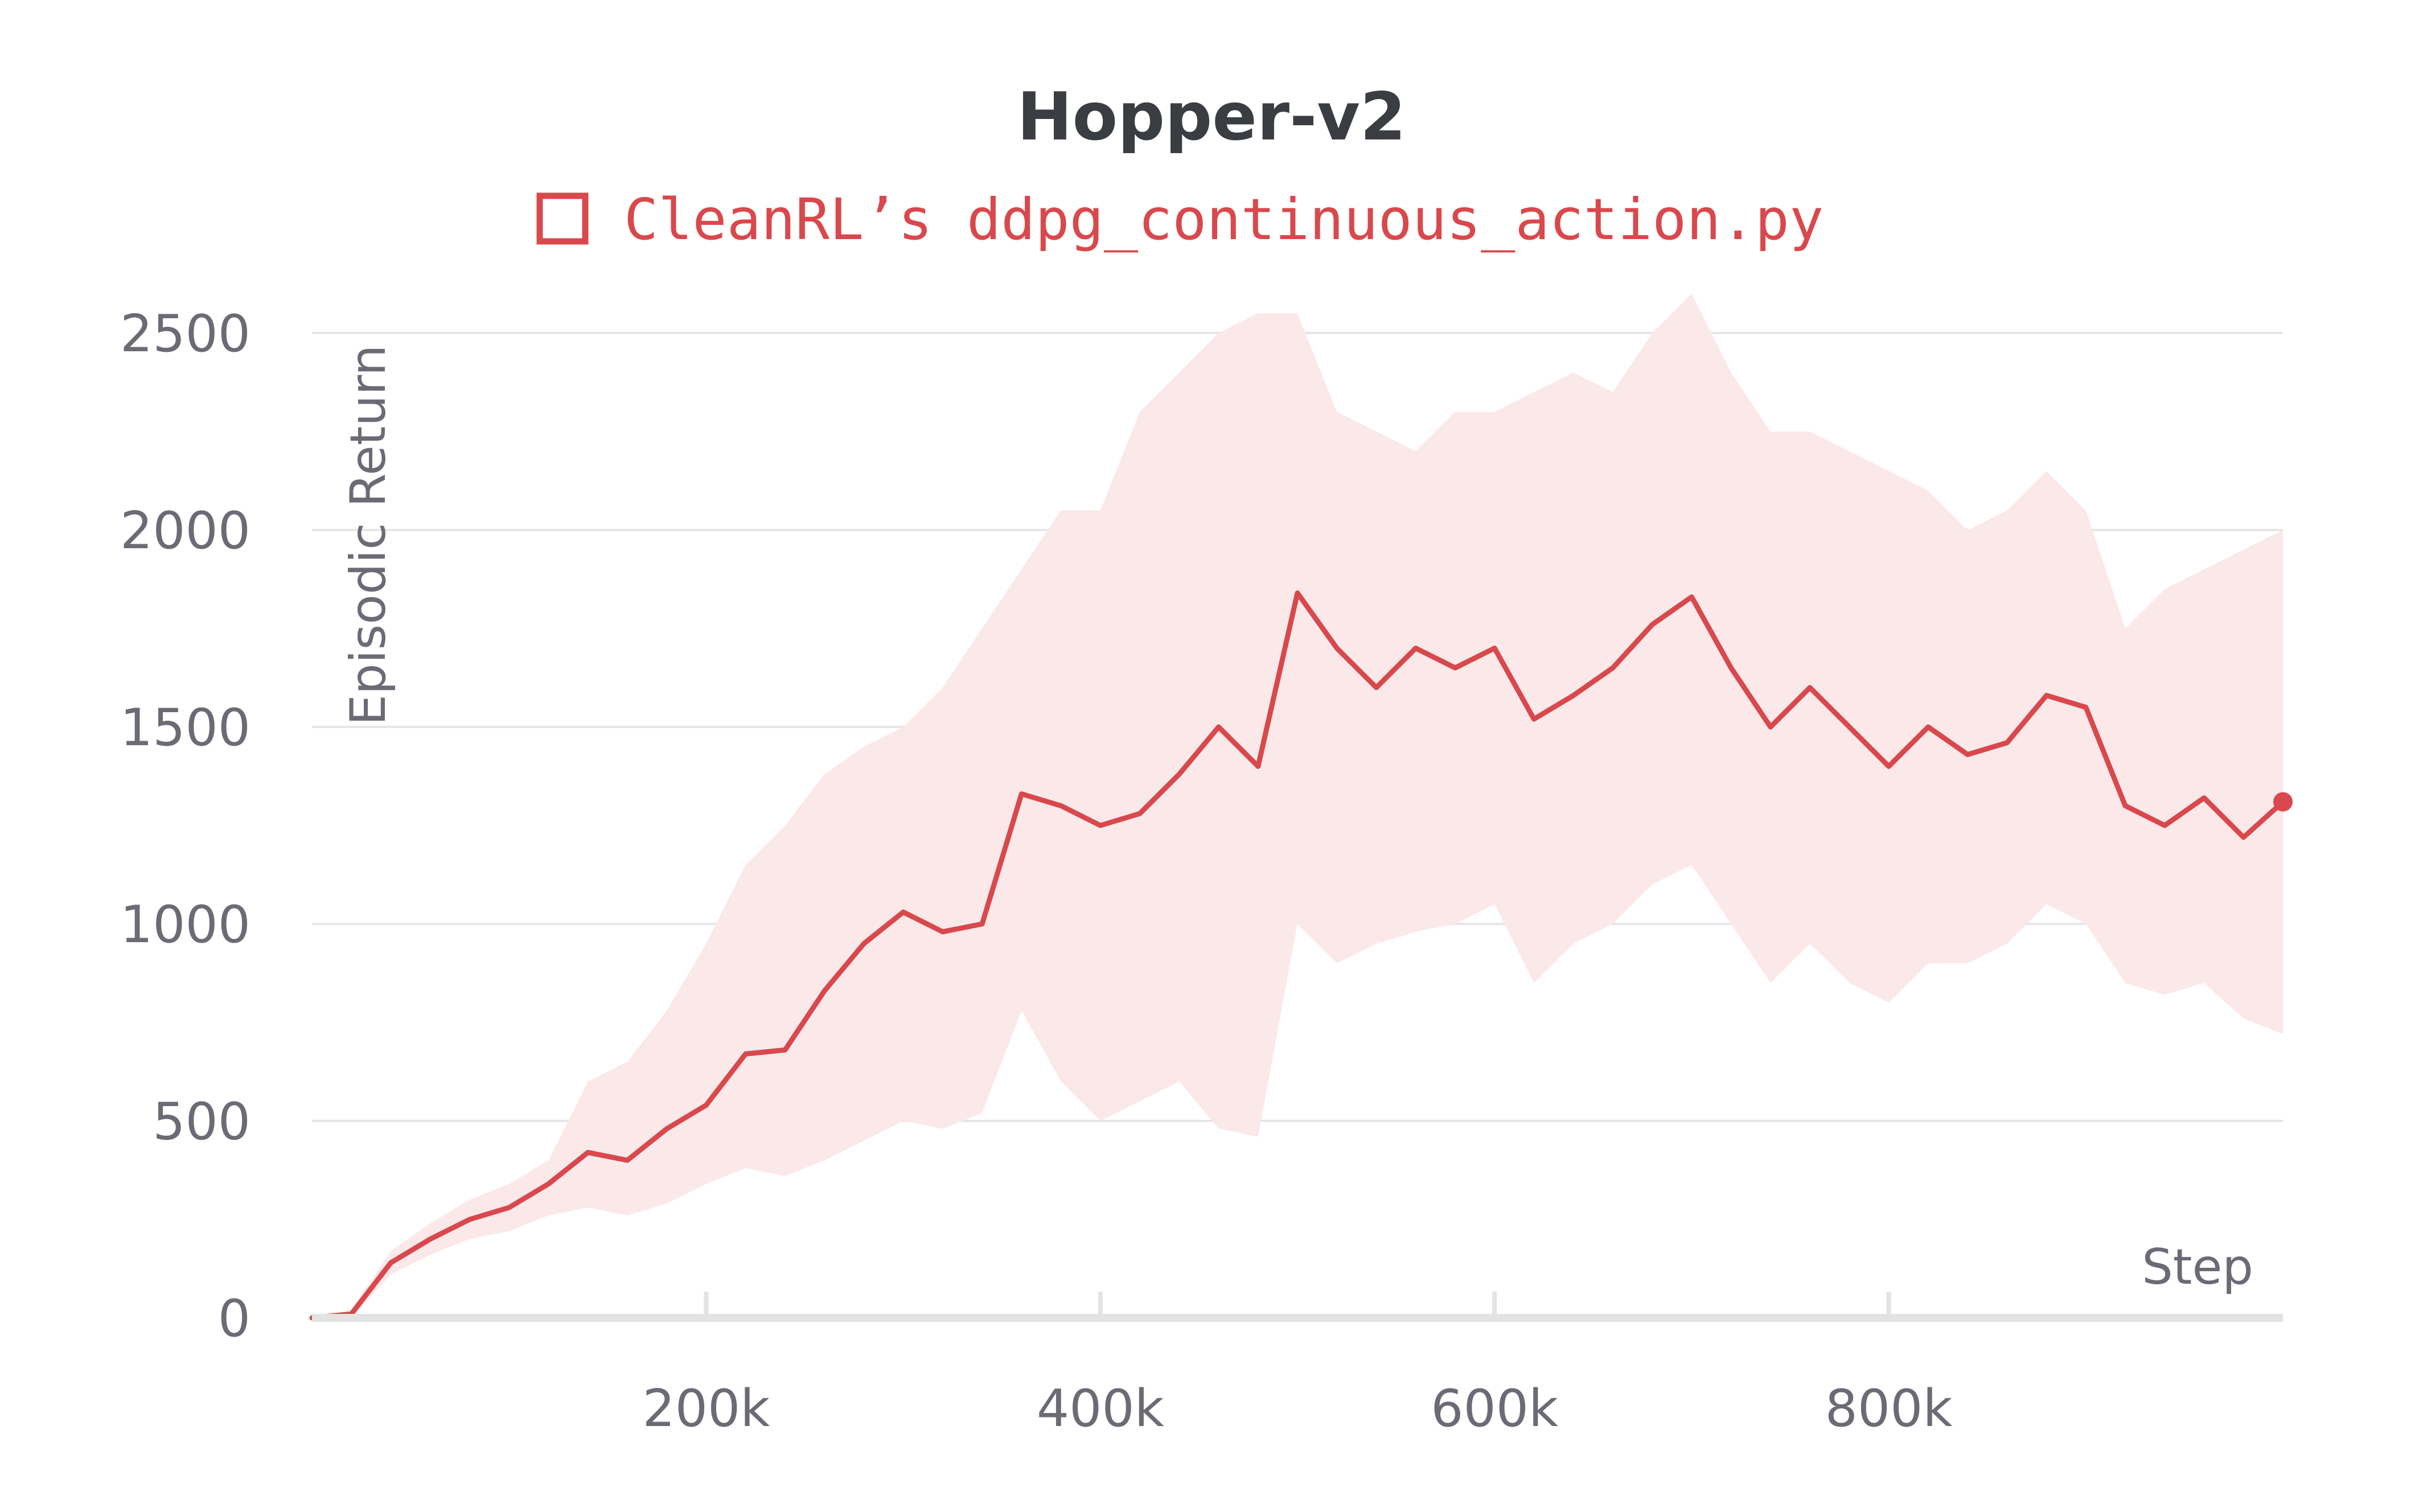  Describe the element at coordinates (1211, 117) in the screenshot. I see `chart-title: Hopper-v2` at that location.